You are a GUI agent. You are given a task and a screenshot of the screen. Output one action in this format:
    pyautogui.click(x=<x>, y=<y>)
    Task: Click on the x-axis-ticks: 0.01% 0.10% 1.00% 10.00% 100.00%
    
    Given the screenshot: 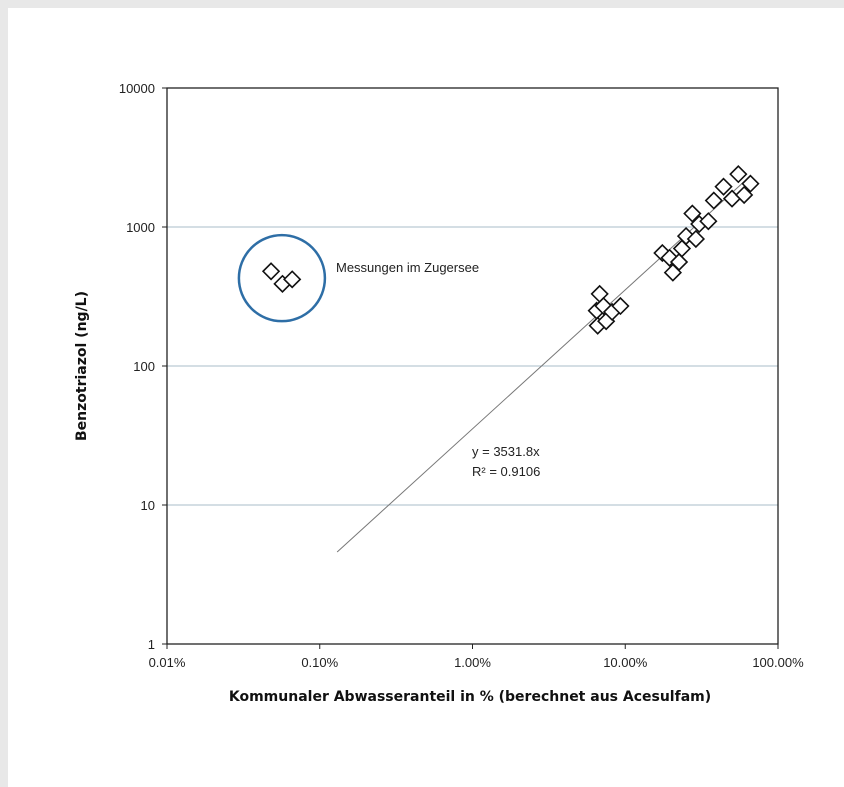 What is the action you would take?
    pyautogui.click(x=476, y=657)
    